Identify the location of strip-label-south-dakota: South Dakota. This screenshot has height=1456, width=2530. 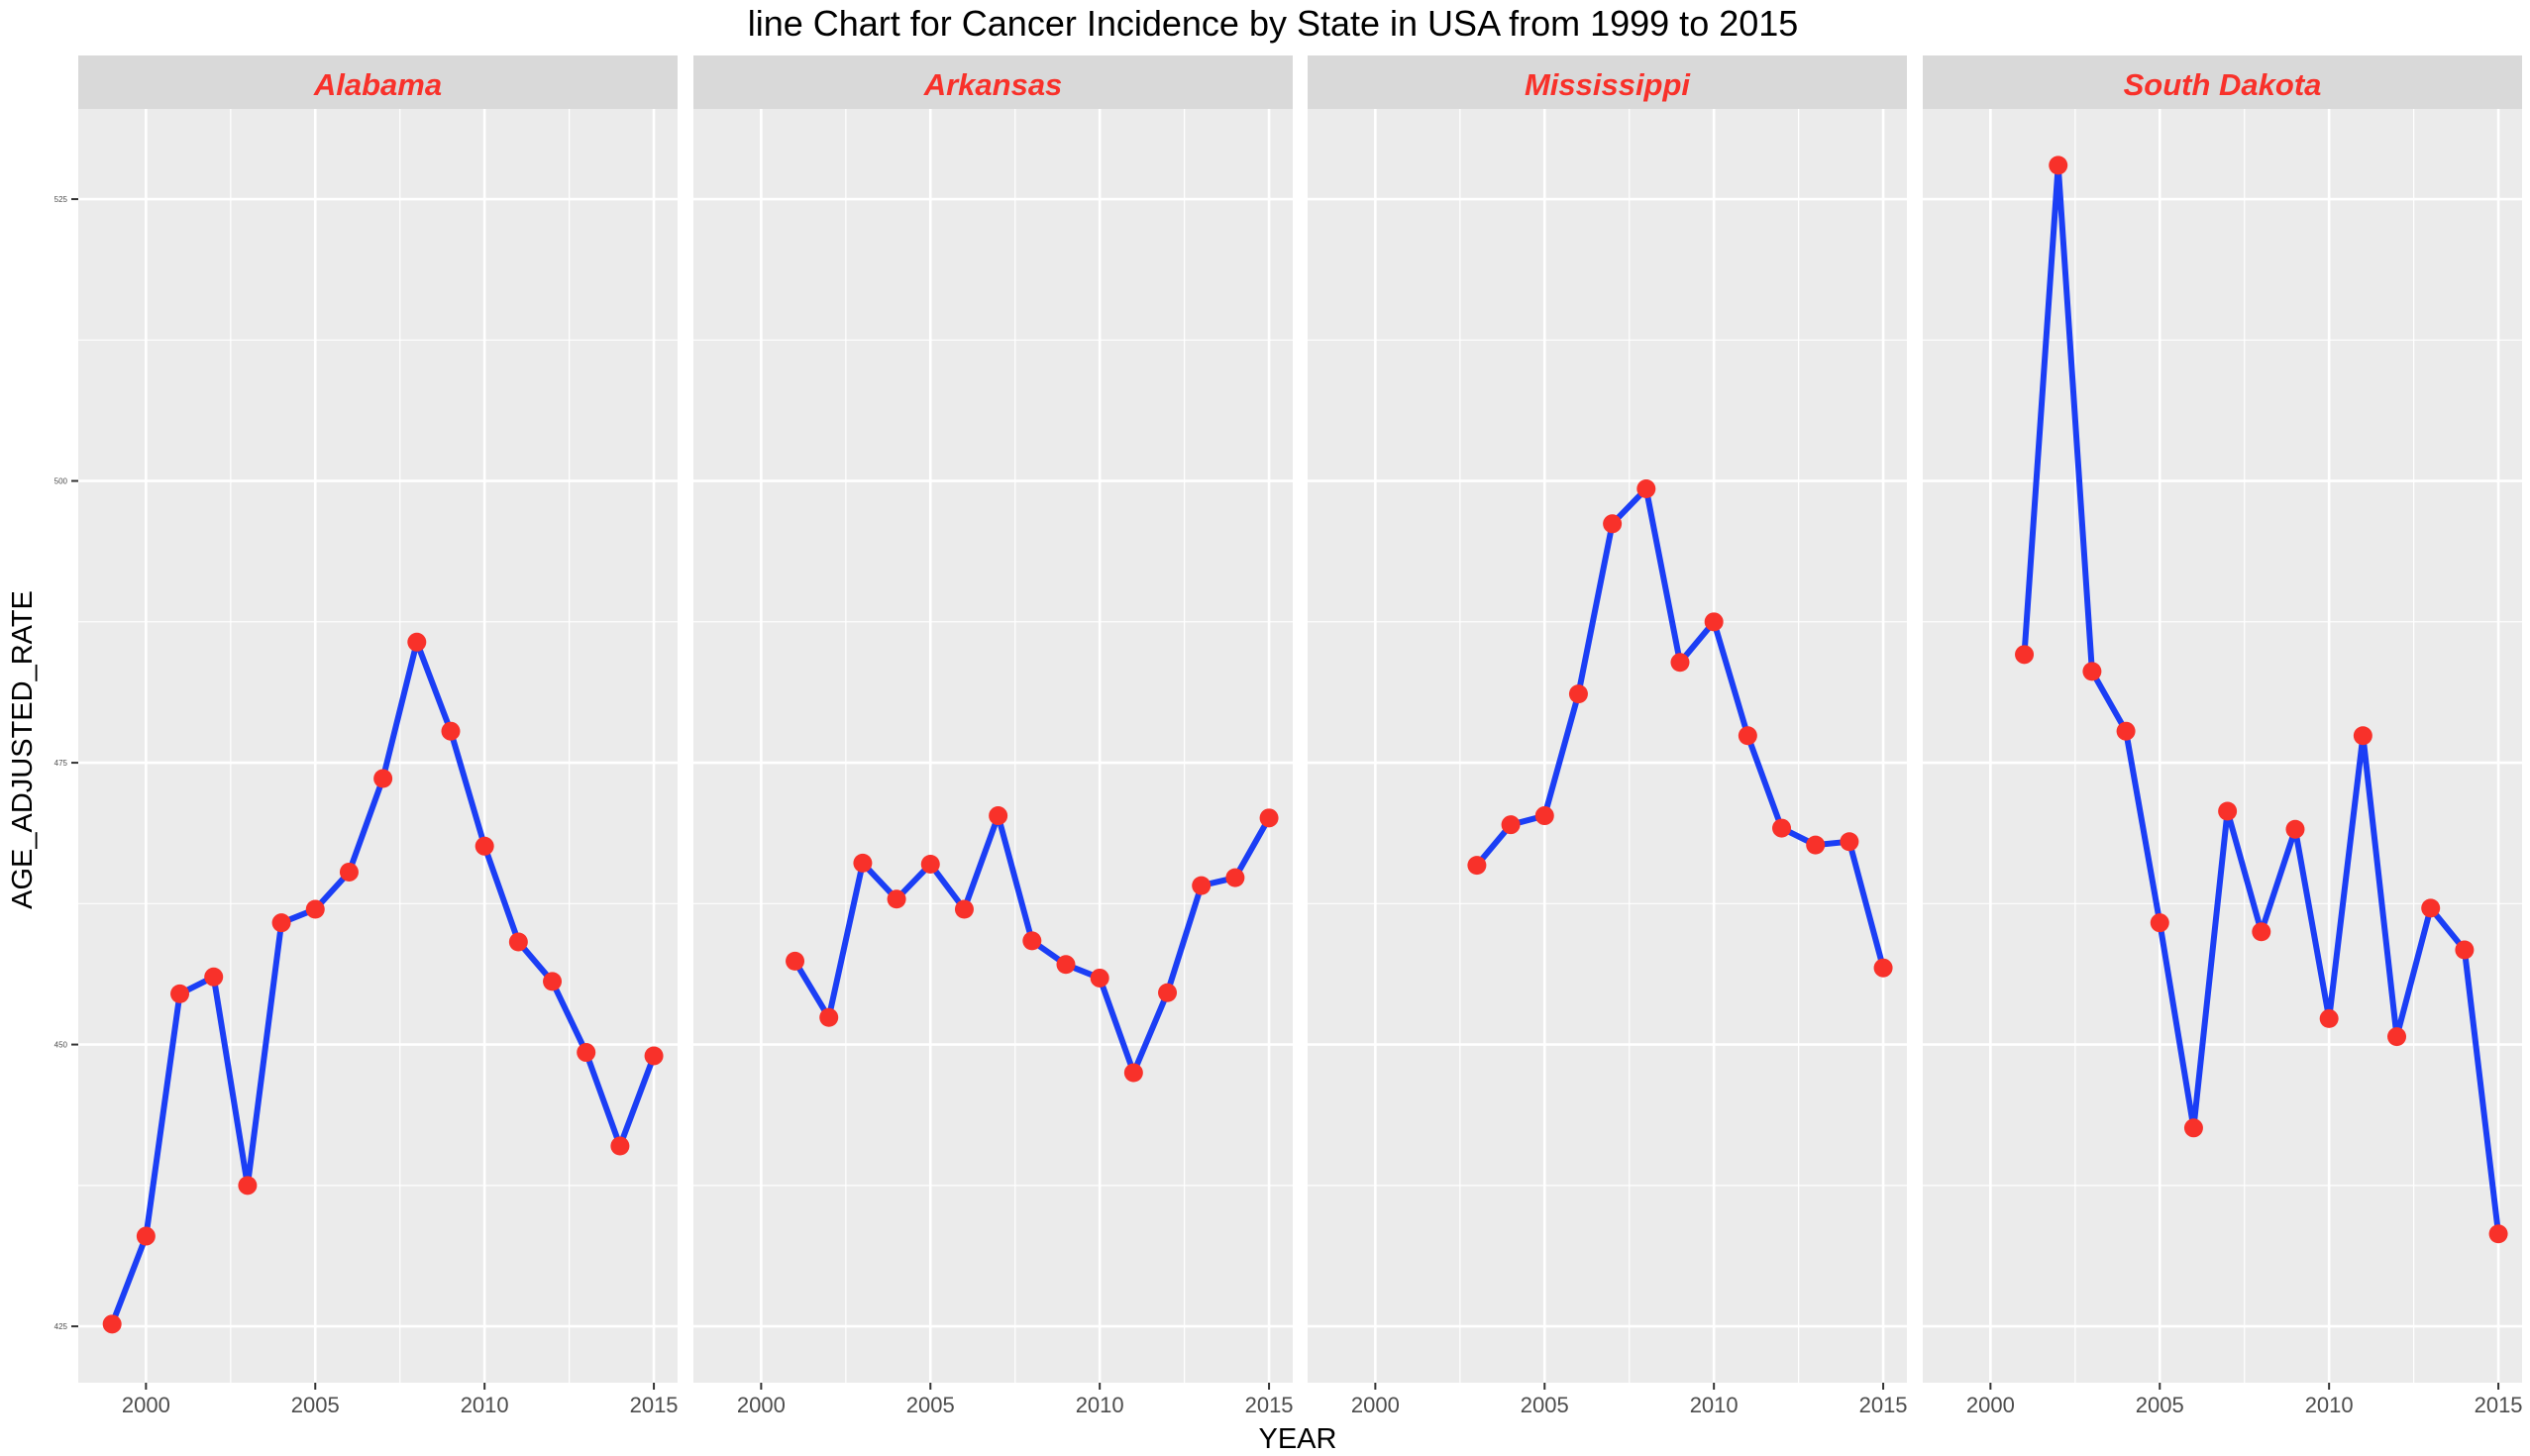
(2223, 84).